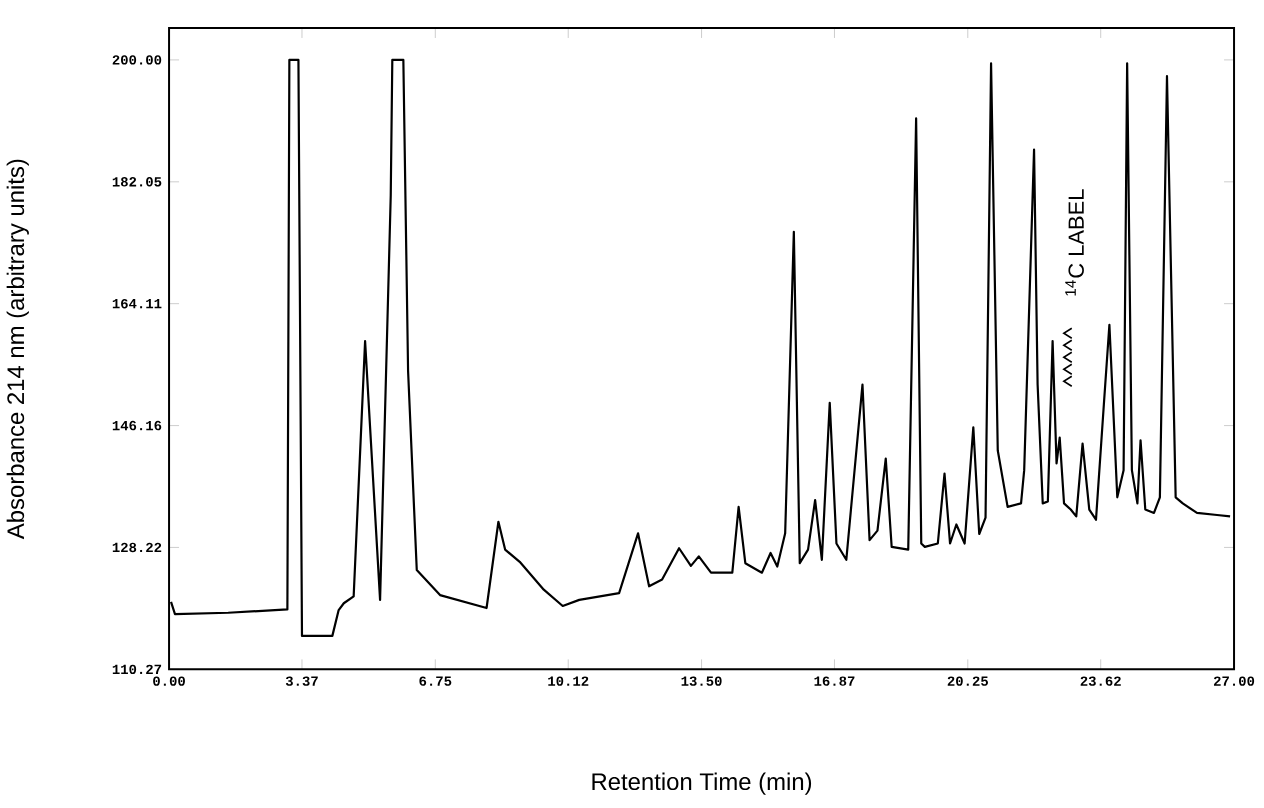  Describe the element at coordinates (702, 784) in the screenshot. I see `x-axis-title: Retention Time (min)` at that location.